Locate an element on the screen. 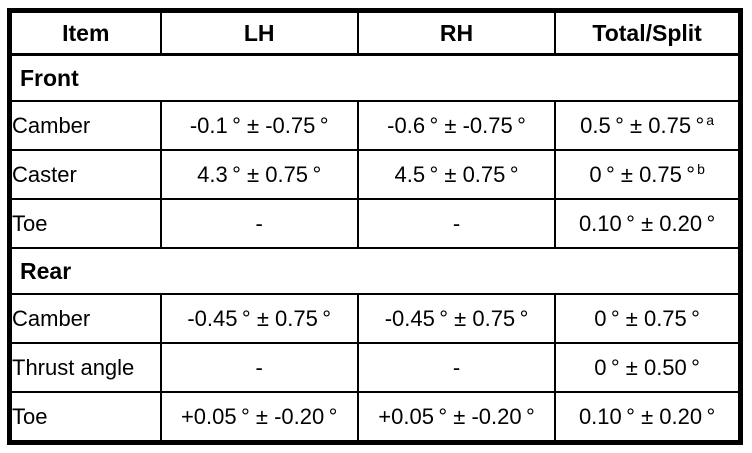 The height and width of the screenshot is (453, 752). front-toe-rh-value: - is located at coordinates (456, 223).